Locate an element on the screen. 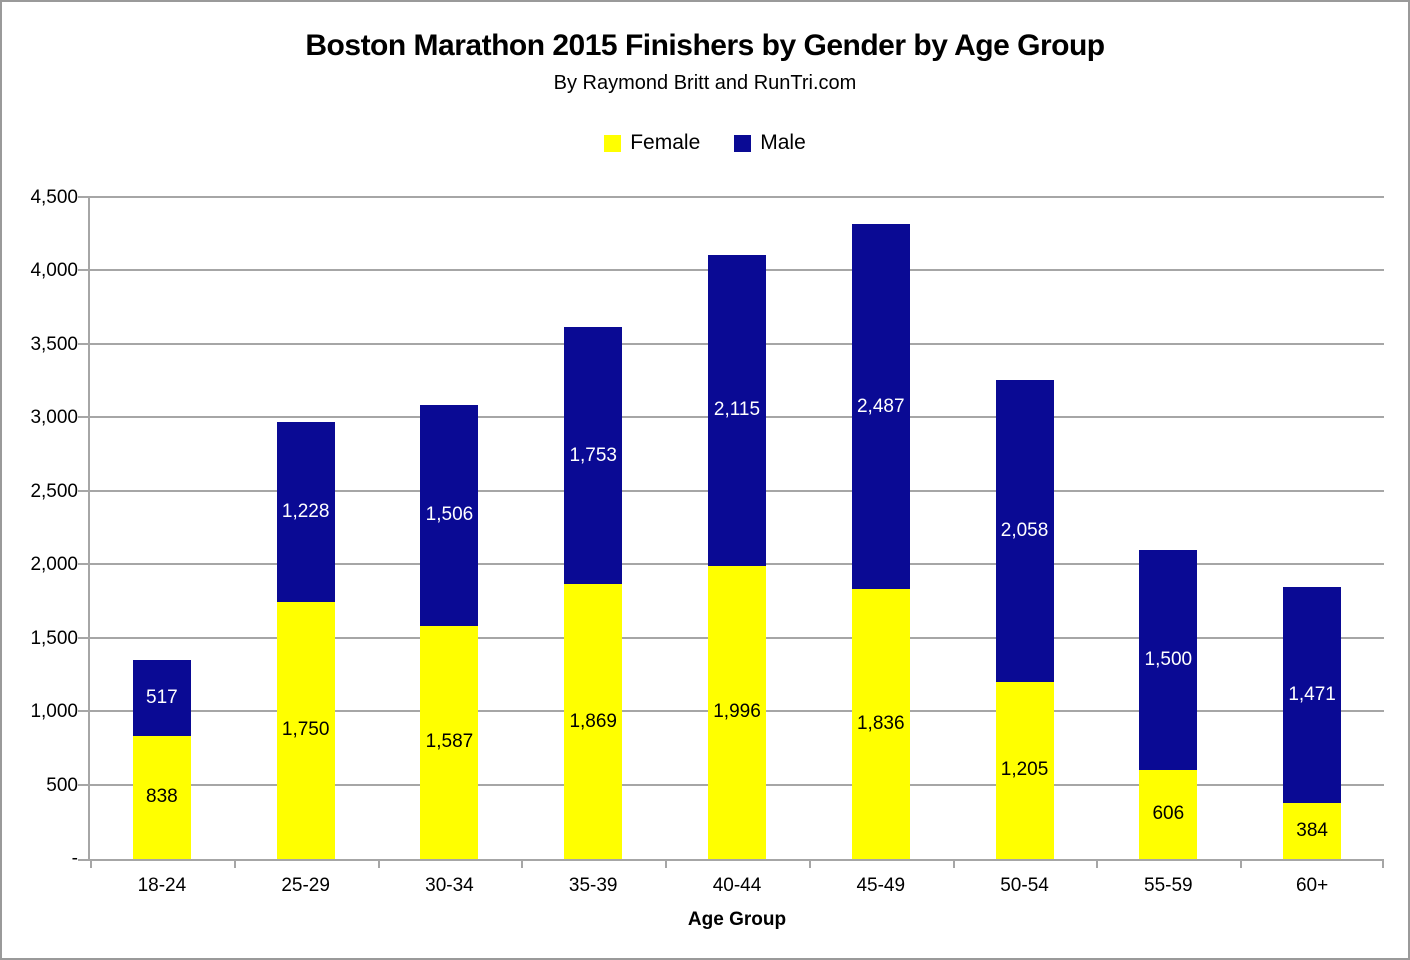 The image size is (1410, 960). female-value-label: 1,587 is located at coordinates (449, 742).